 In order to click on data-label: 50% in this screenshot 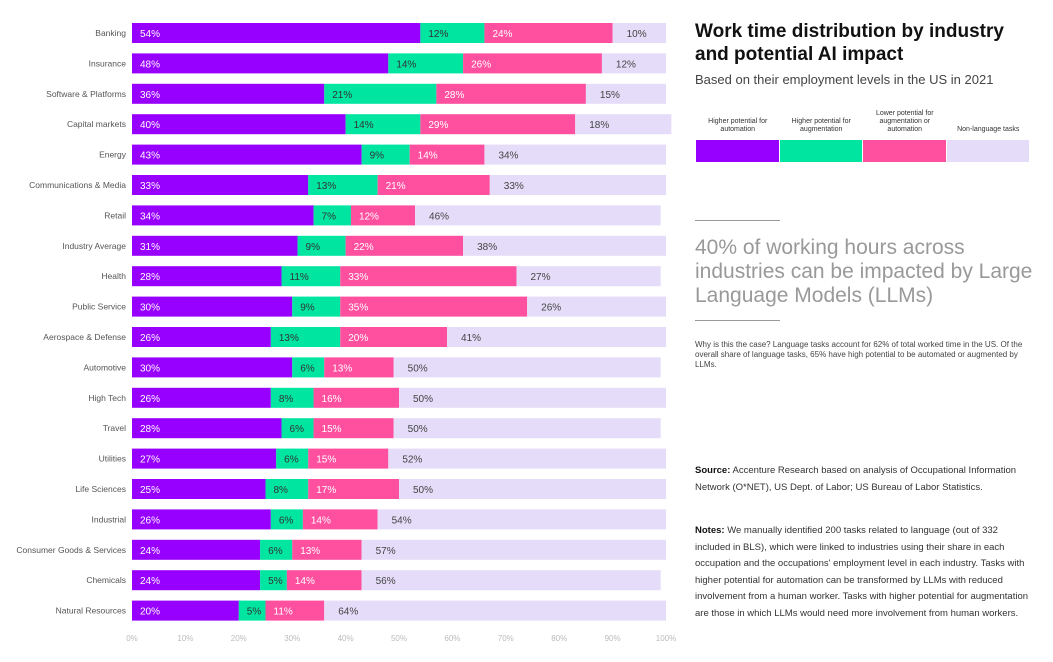, I will do `click(423, 490)`.